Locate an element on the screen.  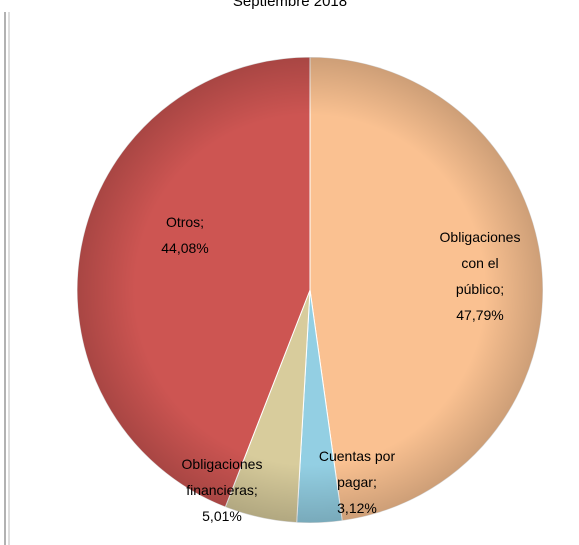
category-line: Otros; is located at coordinates (185, 222).